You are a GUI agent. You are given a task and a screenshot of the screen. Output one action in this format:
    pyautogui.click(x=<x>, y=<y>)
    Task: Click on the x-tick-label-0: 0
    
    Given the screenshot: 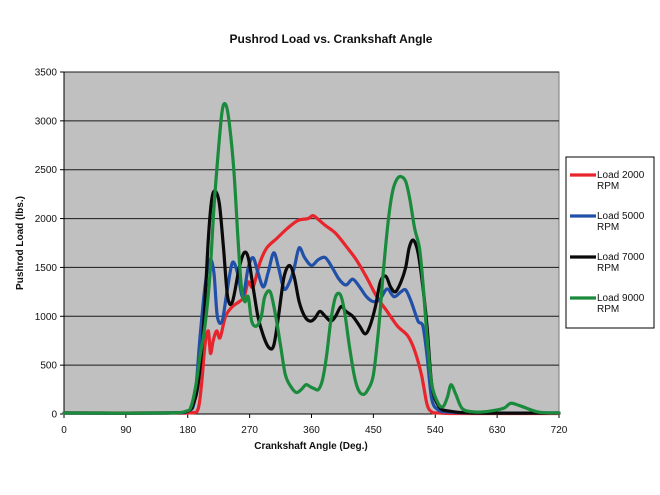 What is the action you would take?
    pyautogui.click(x=64, y=430)
    